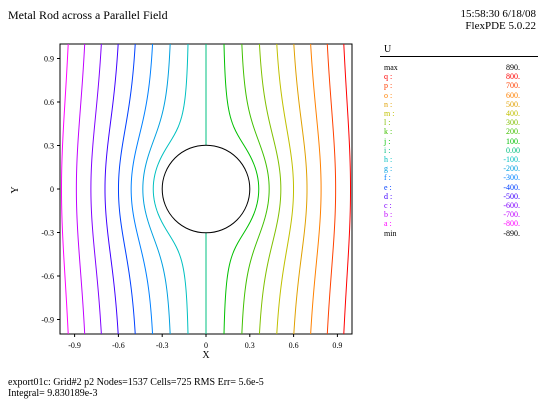  Describe the element at coordinates (316, 189) in the screenshot. I see `contour-line-o` at that location.